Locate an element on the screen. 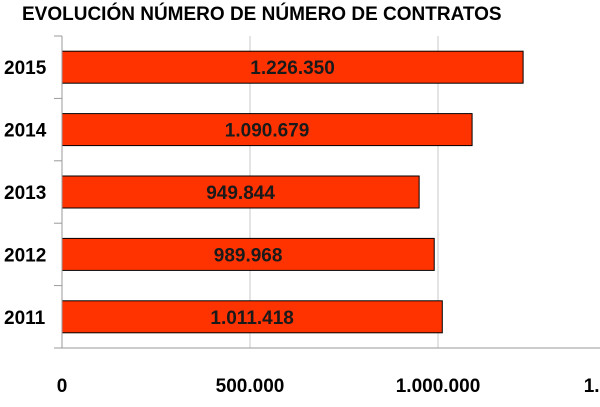  x-tick-label: 0 is located at coordinates (62, 386).